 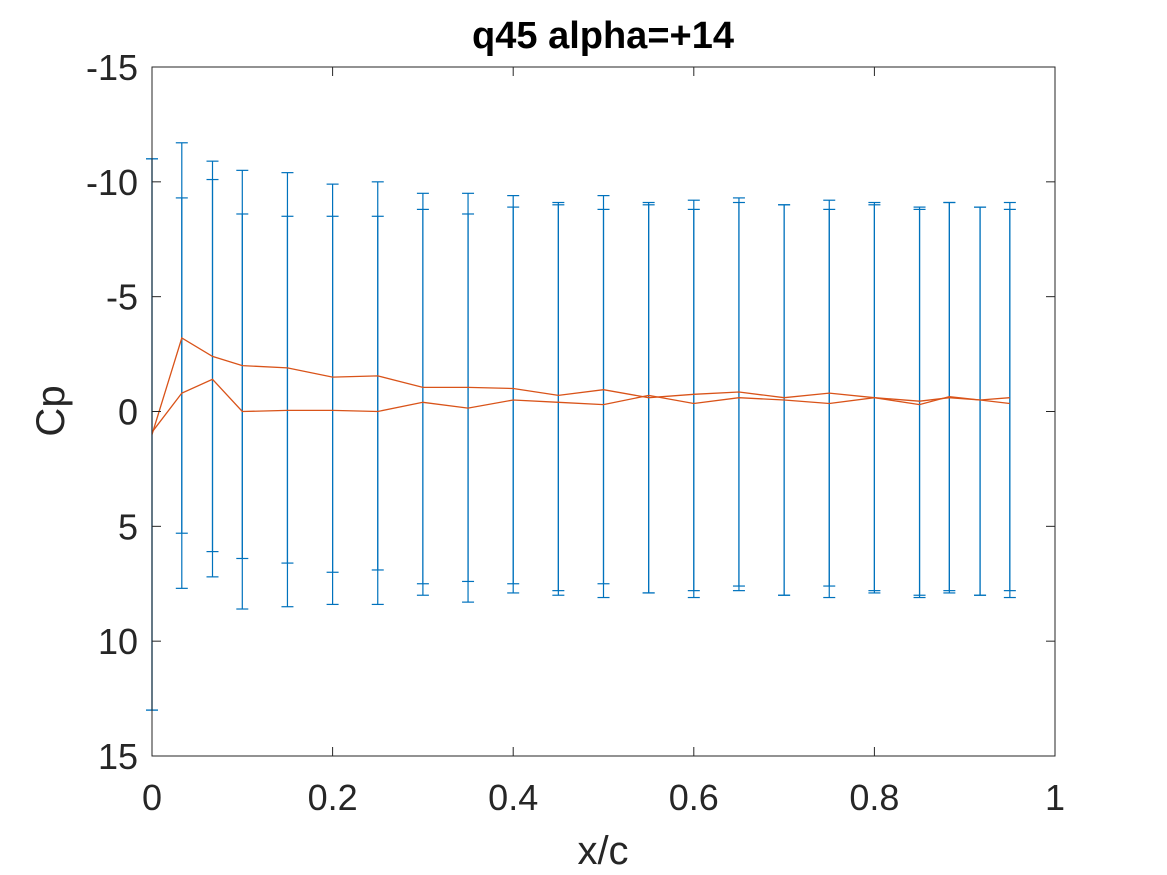 I want to click on line-group, so click(x=580, y=386).